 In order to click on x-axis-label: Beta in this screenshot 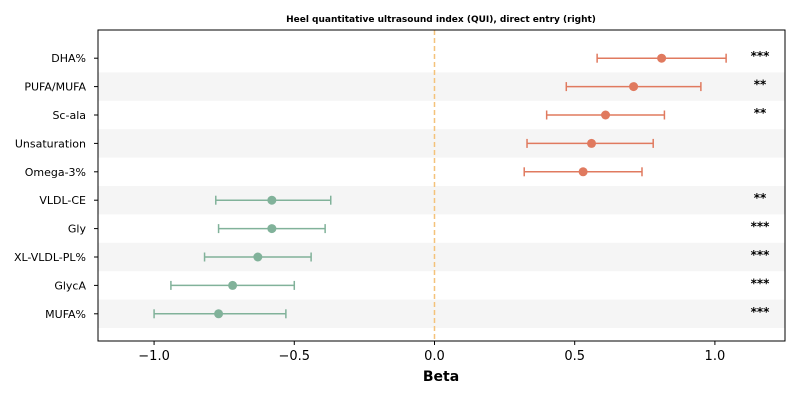, I will do `click(441, 377)`.